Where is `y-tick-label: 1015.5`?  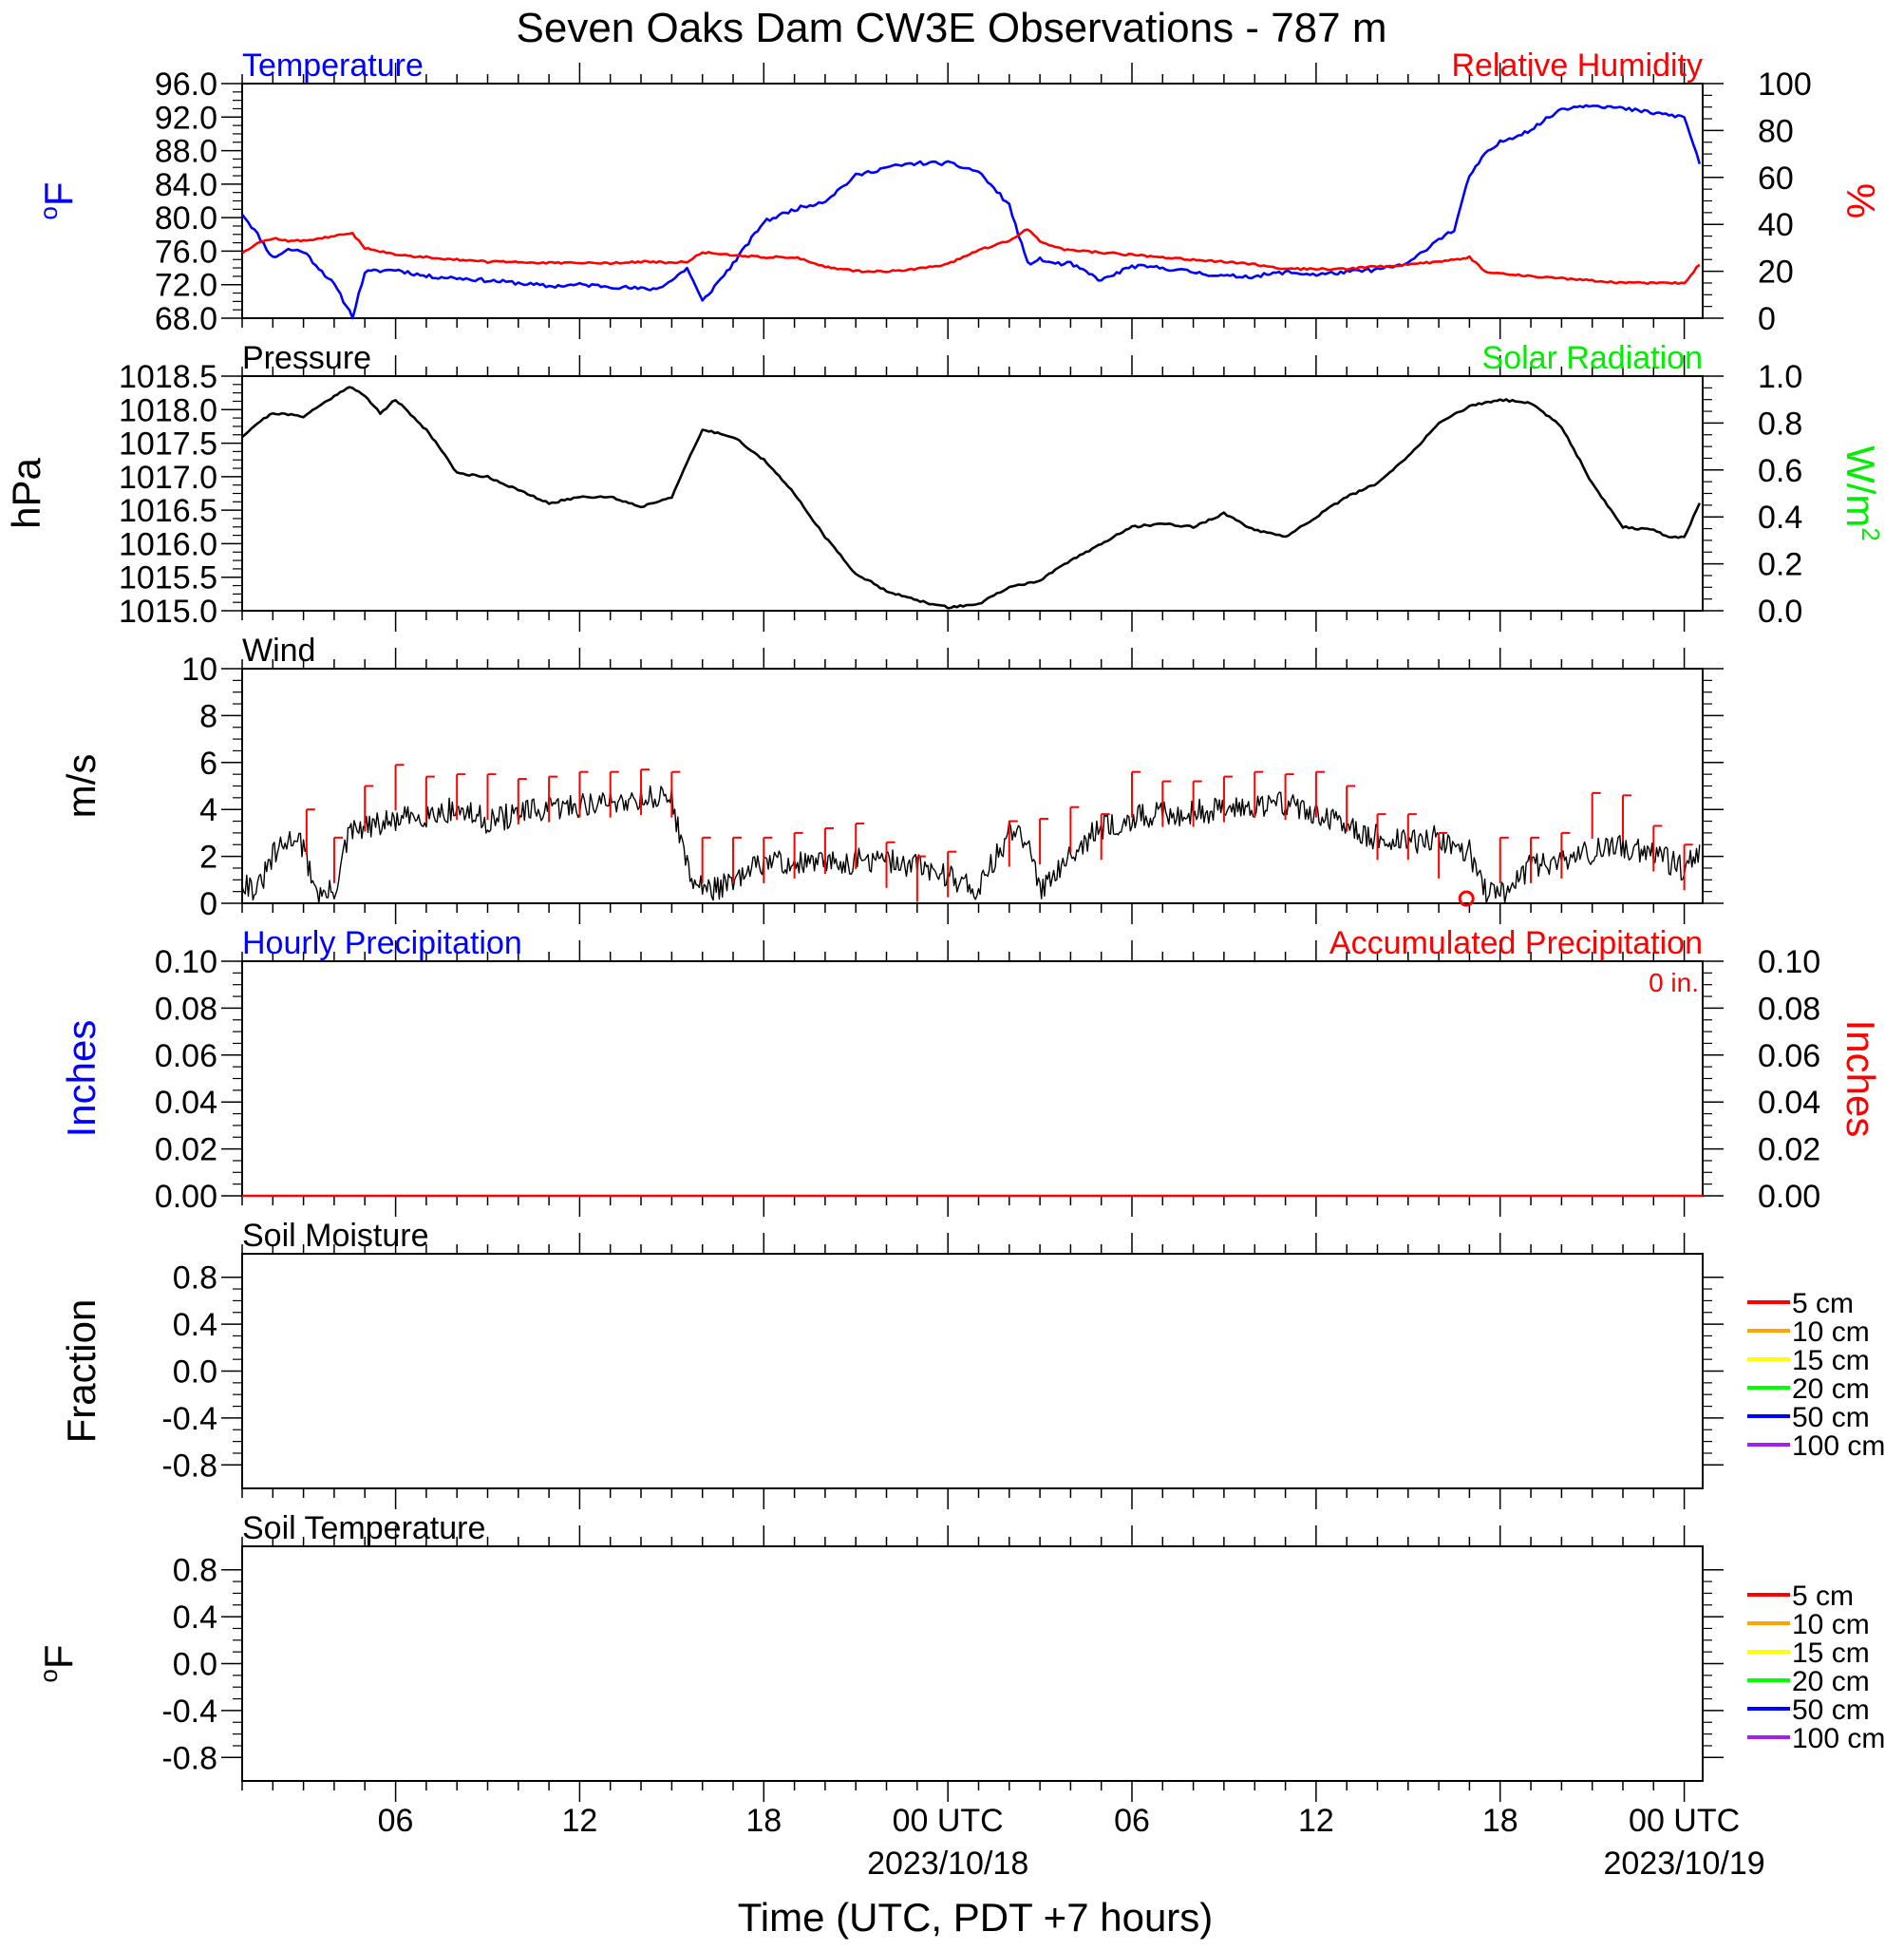
y-tick-label: 1015.5 is located at coordinates (168, 578).